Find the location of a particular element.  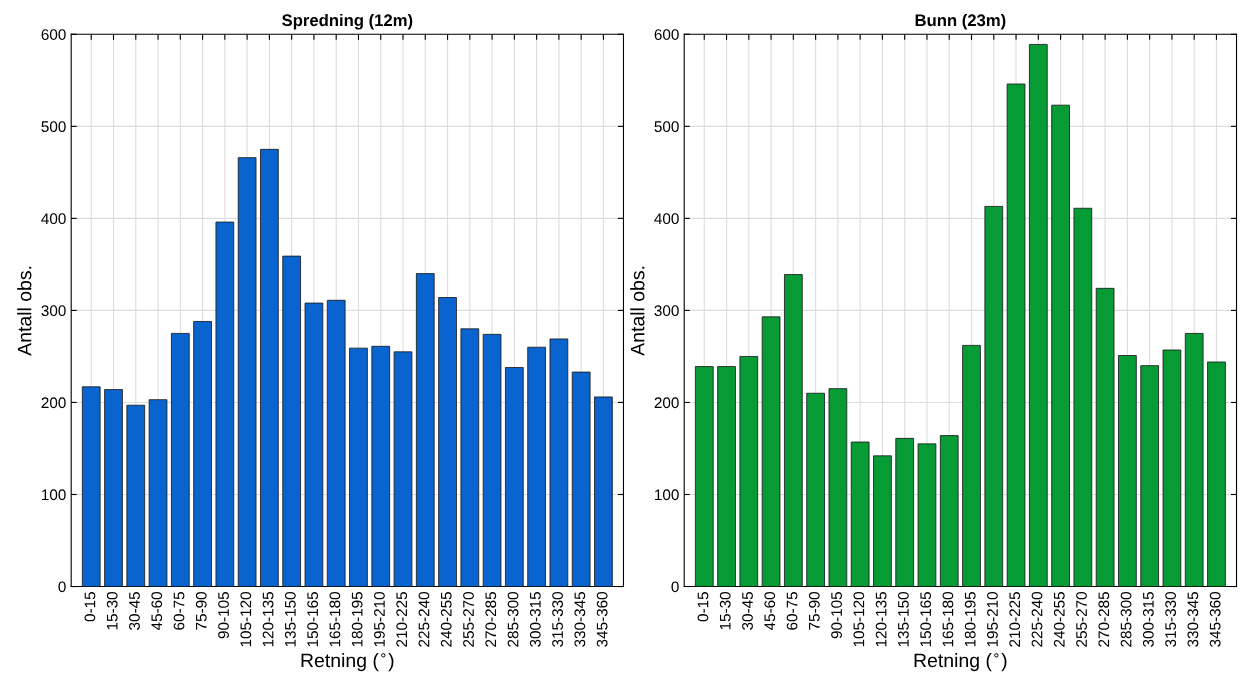

chart-title: Spredning (12m) is located at coordinates (347, 21).